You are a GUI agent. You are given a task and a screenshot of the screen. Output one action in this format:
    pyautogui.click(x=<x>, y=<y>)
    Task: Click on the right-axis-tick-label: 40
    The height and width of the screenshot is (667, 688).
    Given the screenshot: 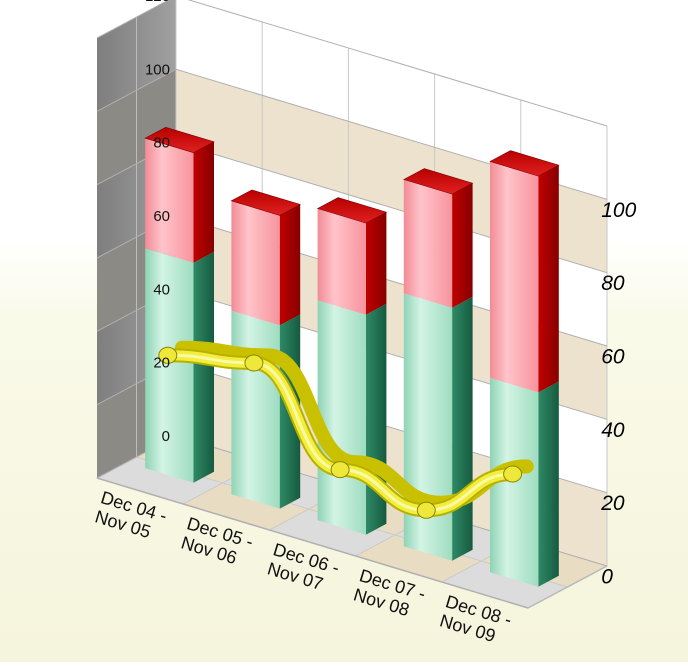 What is the action you would take?
    pyautogui.click(x=613, y=430)
    